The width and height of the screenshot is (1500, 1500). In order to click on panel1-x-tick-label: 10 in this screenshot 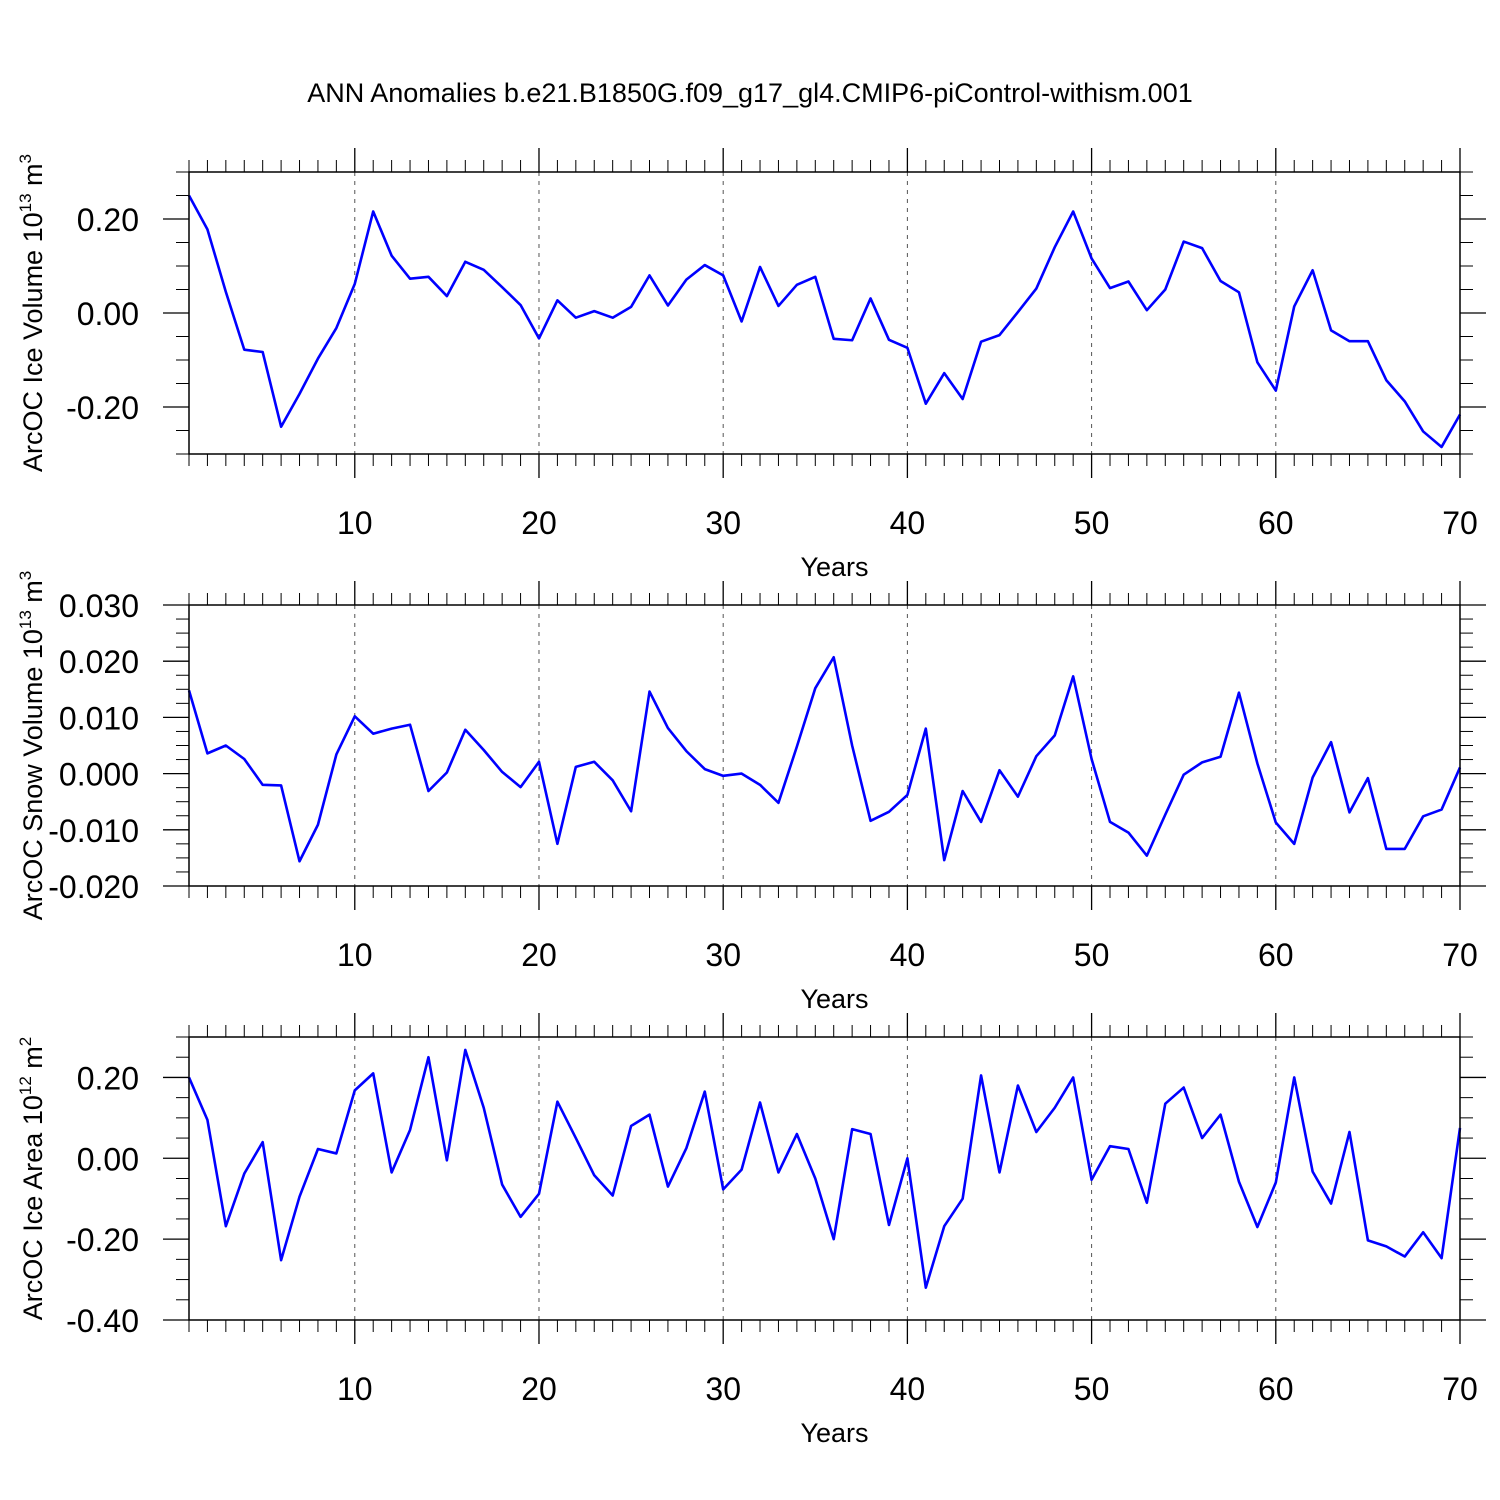, I will do `click(355, 523)`.